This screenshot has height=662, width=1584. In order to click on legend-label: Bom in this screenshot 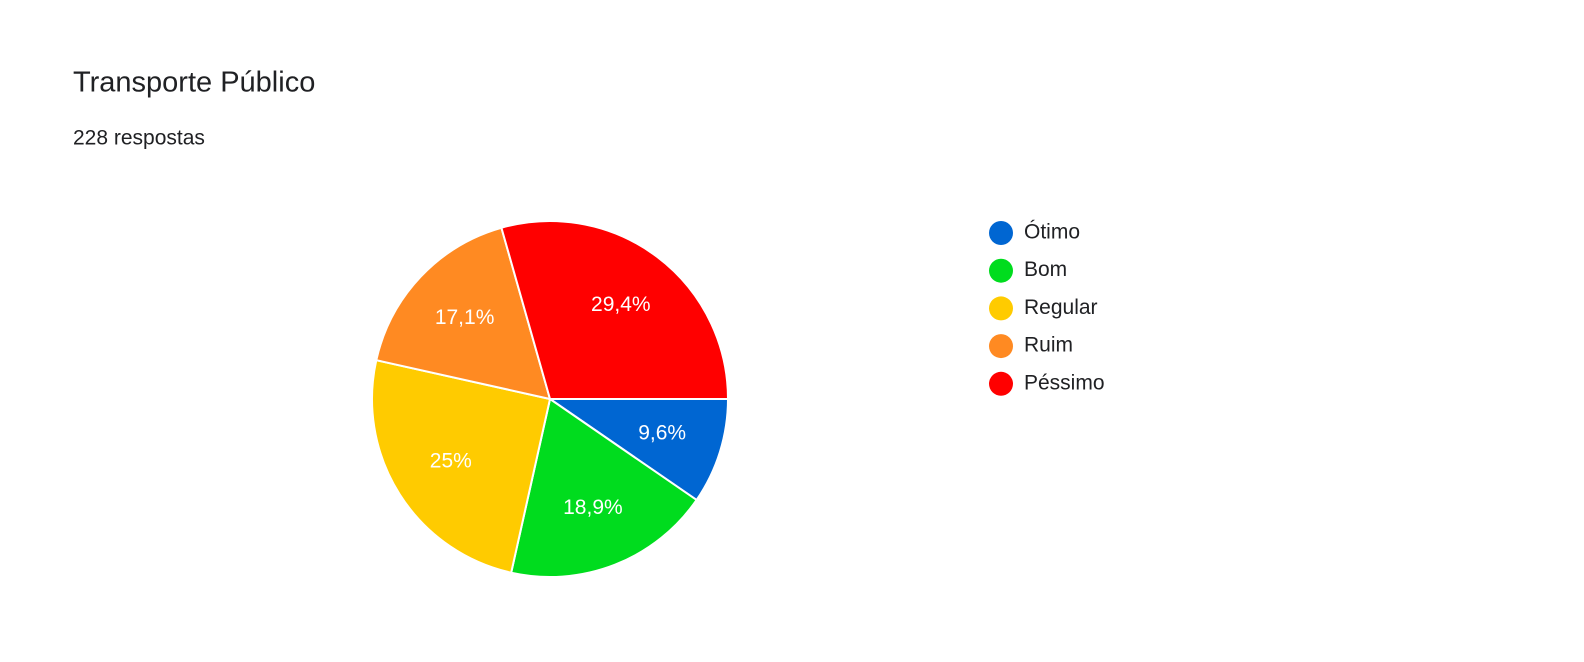, I will do `click(1045, 269)`.